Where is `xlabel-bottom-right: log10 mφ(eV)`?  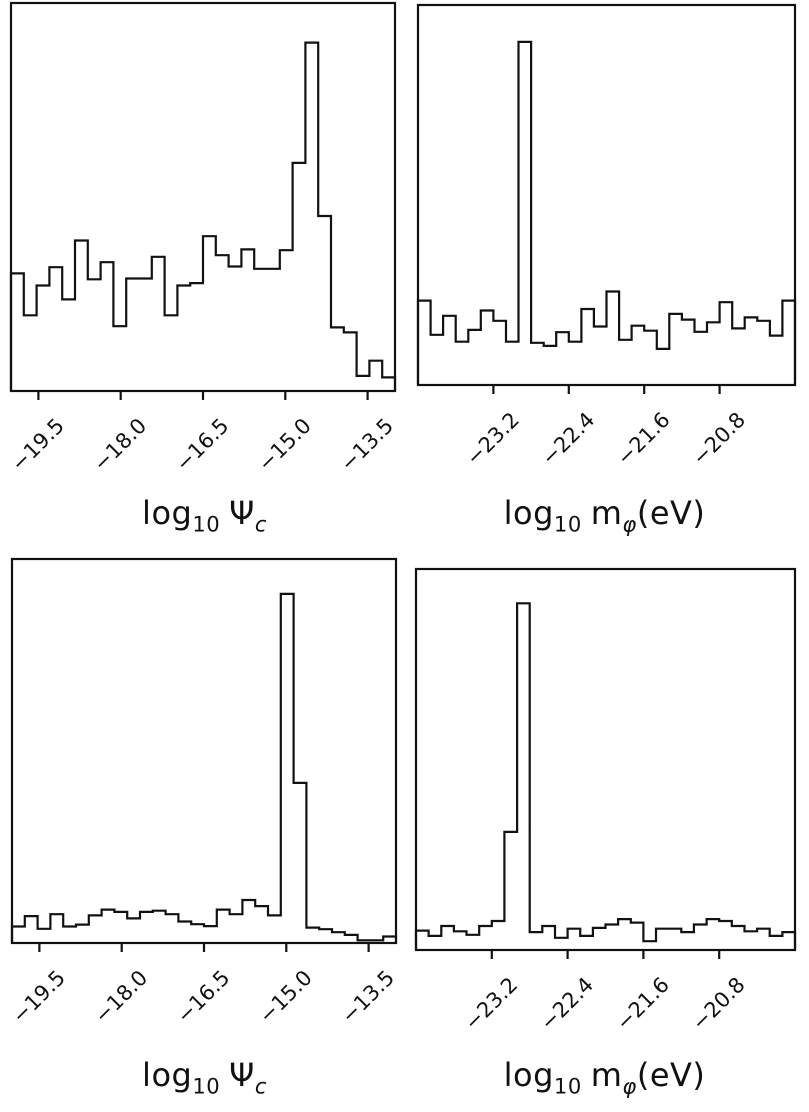
xlabel-bottom-right: log10 mφ(eV) is located at coordinates (604, 1076).